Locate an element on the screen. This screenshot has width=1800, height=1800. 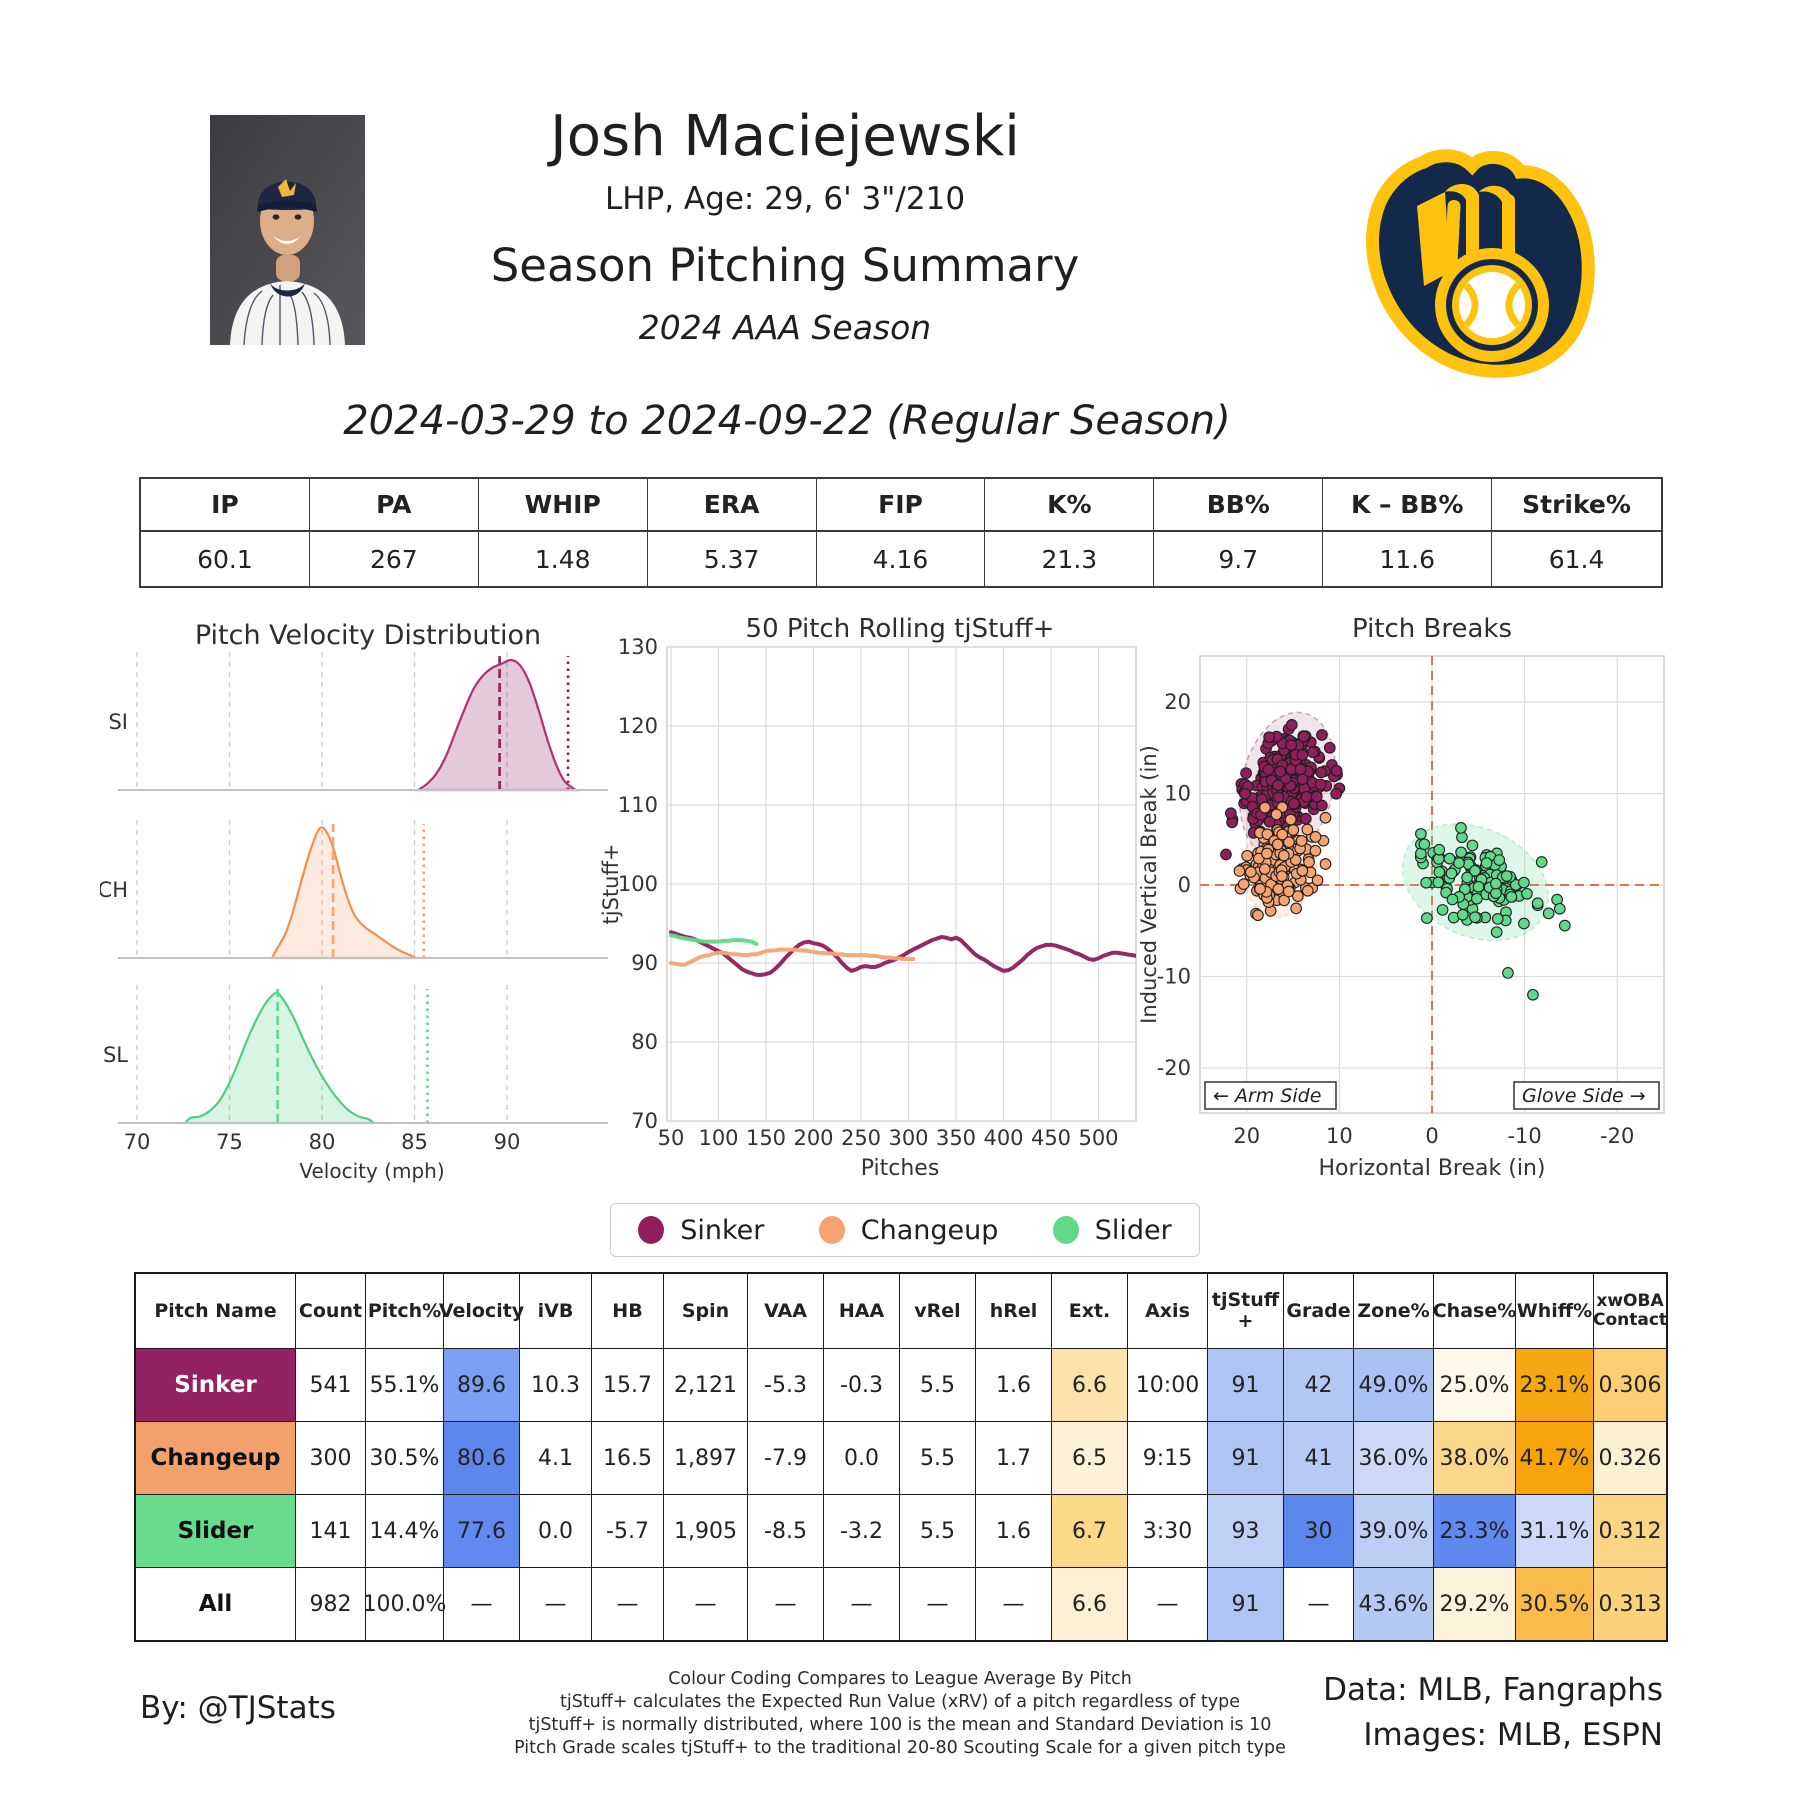
stat-cell: 30.5% is located at coordinates (1555, 1604).